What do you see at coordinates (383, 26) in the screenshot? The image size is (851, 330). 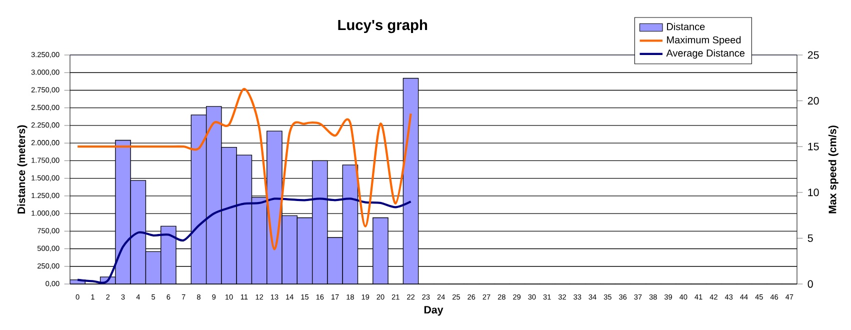 I see `chart-title: Lucy's graph` at bounding box center [383, 26].